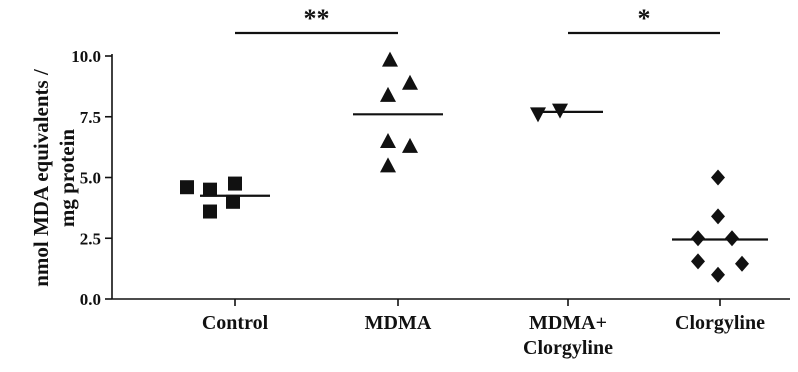 This screenshot has height=372, width=798. Describe the element at coordinates (644, 18) in the screenshot. I see `significance-label: *` at that location.